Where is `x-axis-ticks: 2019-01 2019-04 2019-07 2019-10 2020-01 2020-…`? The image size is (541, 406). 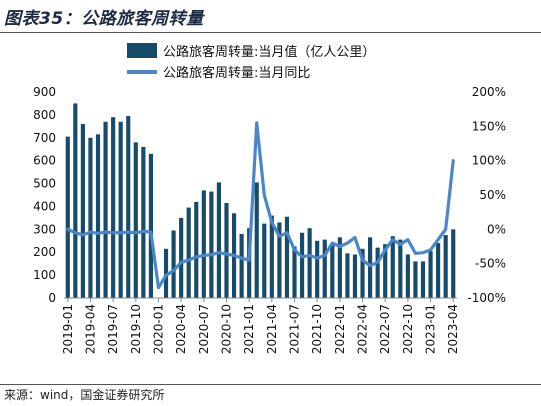 x-axis-ticks: 2019-01 2019-04 2019-07 2019-10 2020-01 2020-… is located at coordinates (260, 326).